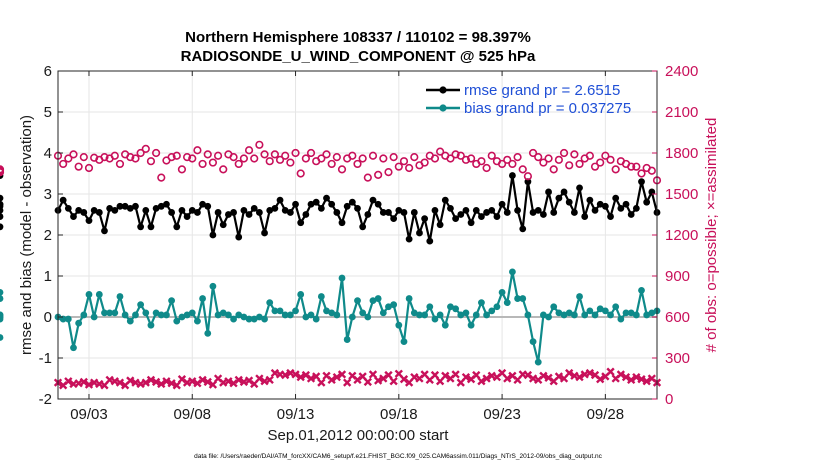 This screenshot has height=470, width=830. I want to click on legend-rmse-label: rmse grand pr = 2.6515, so click(542, 90).